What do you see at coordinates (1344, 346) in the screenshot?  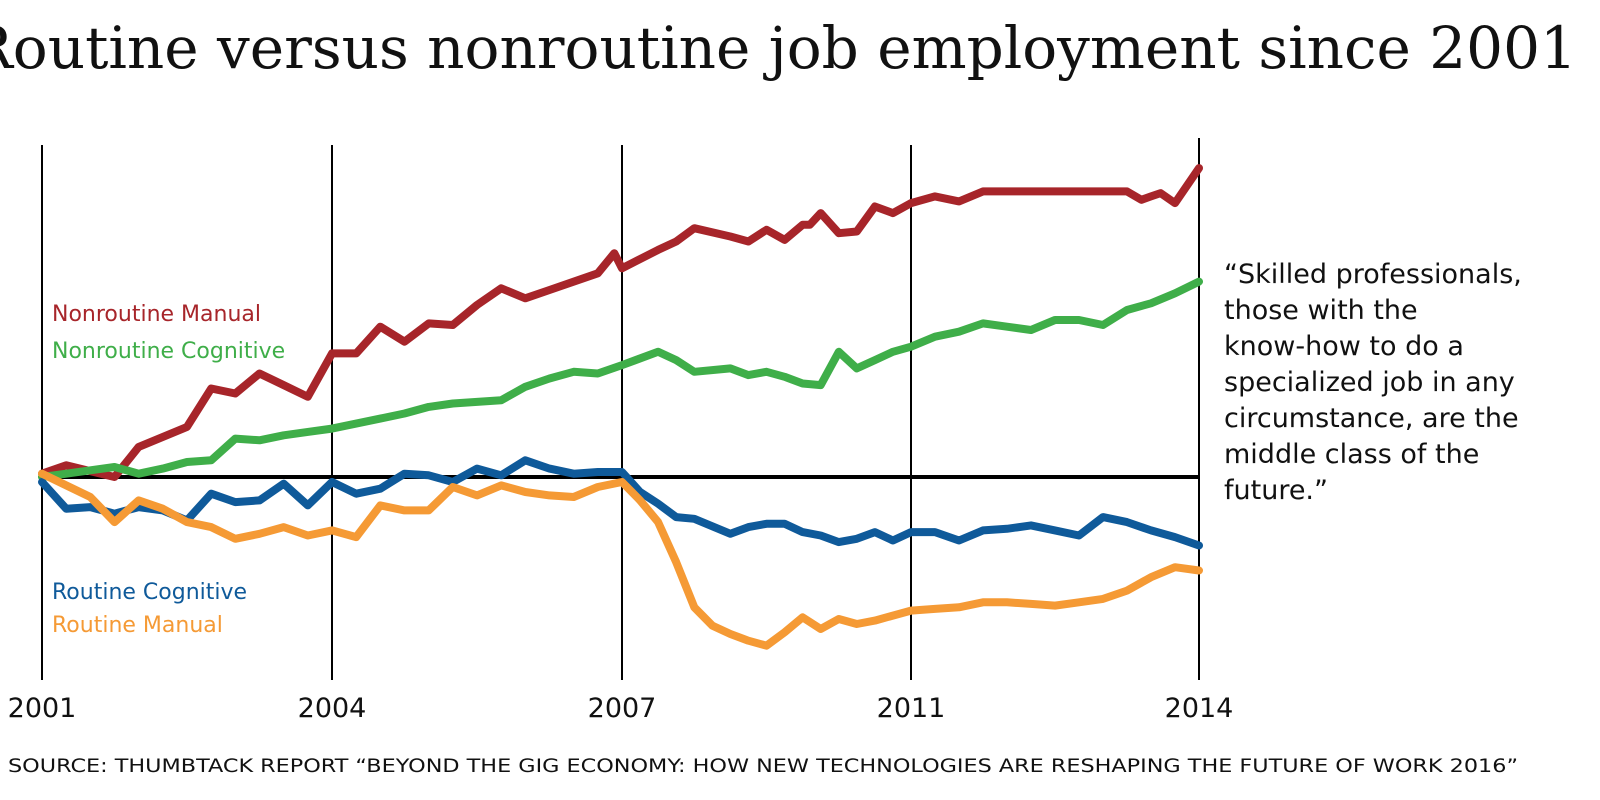 I see `quote-line: know-how to do a` at bounding box center [1344, 346].